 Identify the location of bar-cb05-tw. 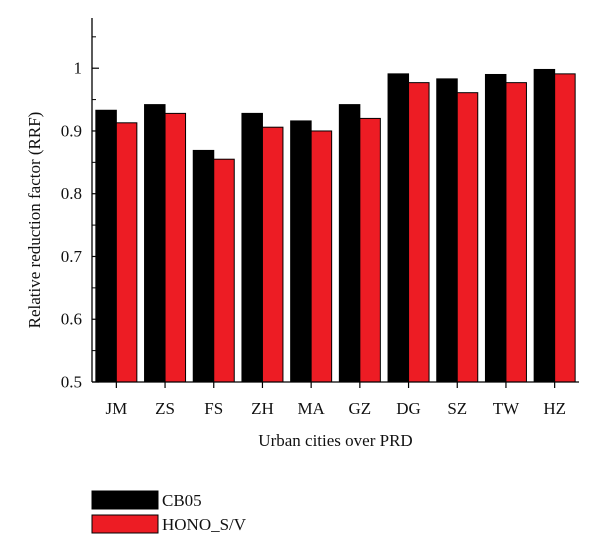
(495, 228).